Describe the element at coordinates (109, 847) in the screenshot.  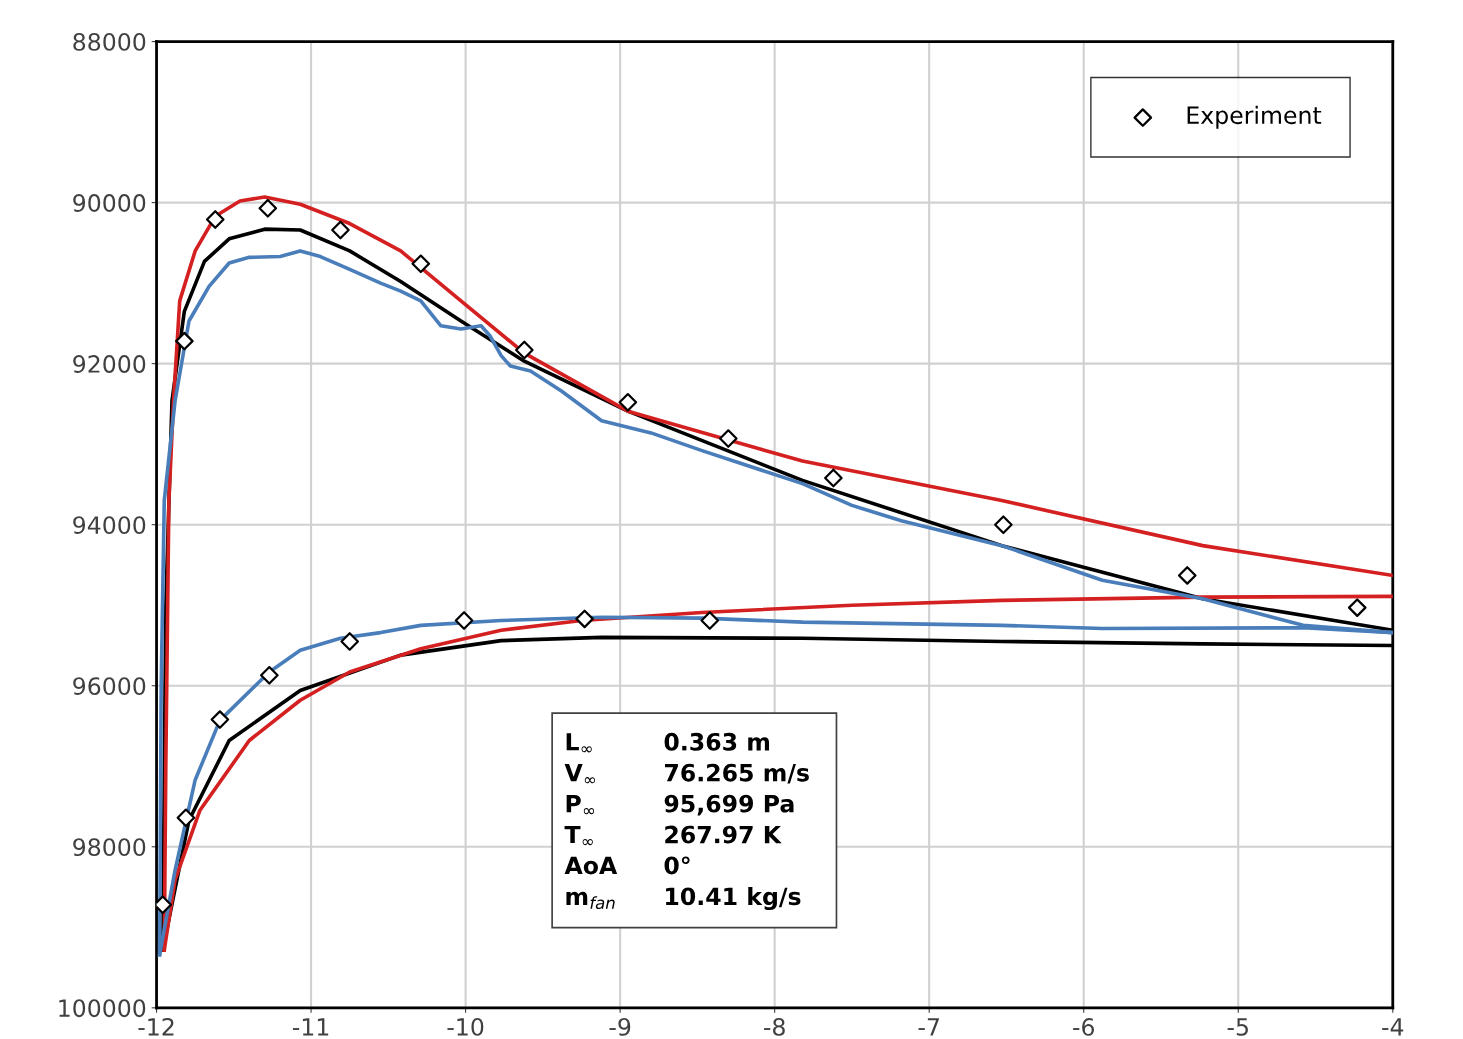
I see `y-tick-label: 98000` at that location.